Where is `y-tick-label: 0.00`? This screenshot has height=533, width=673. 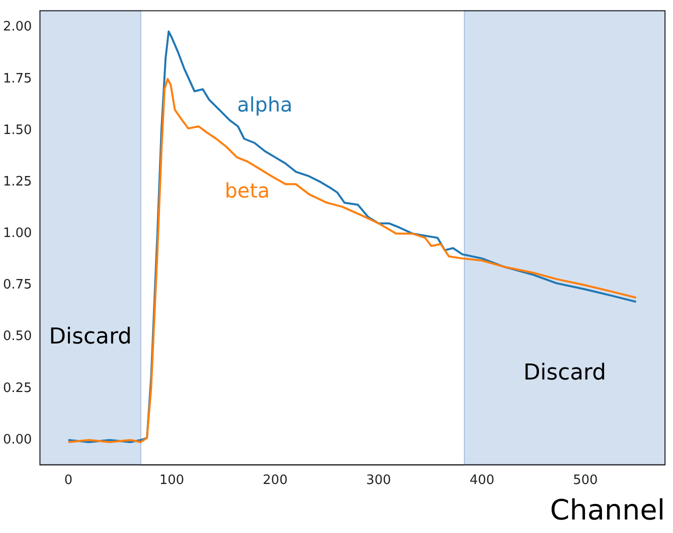
y-tick-label: 0.00 is located at coordinates (17, 440).